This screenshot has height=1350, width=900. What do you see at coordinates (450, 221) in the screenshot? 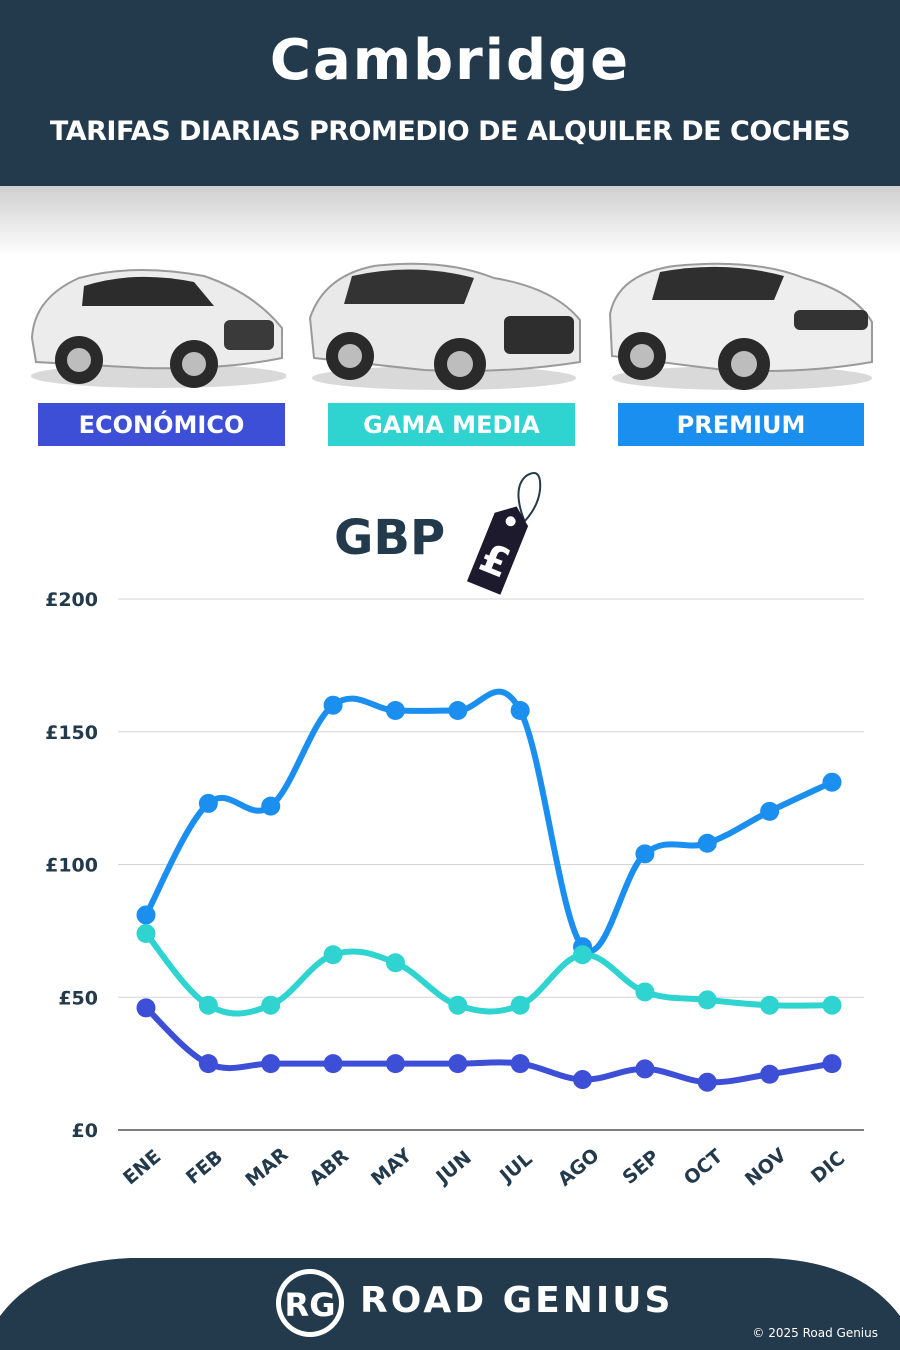
I see `header-shadow` at bounding box center [450, 221].